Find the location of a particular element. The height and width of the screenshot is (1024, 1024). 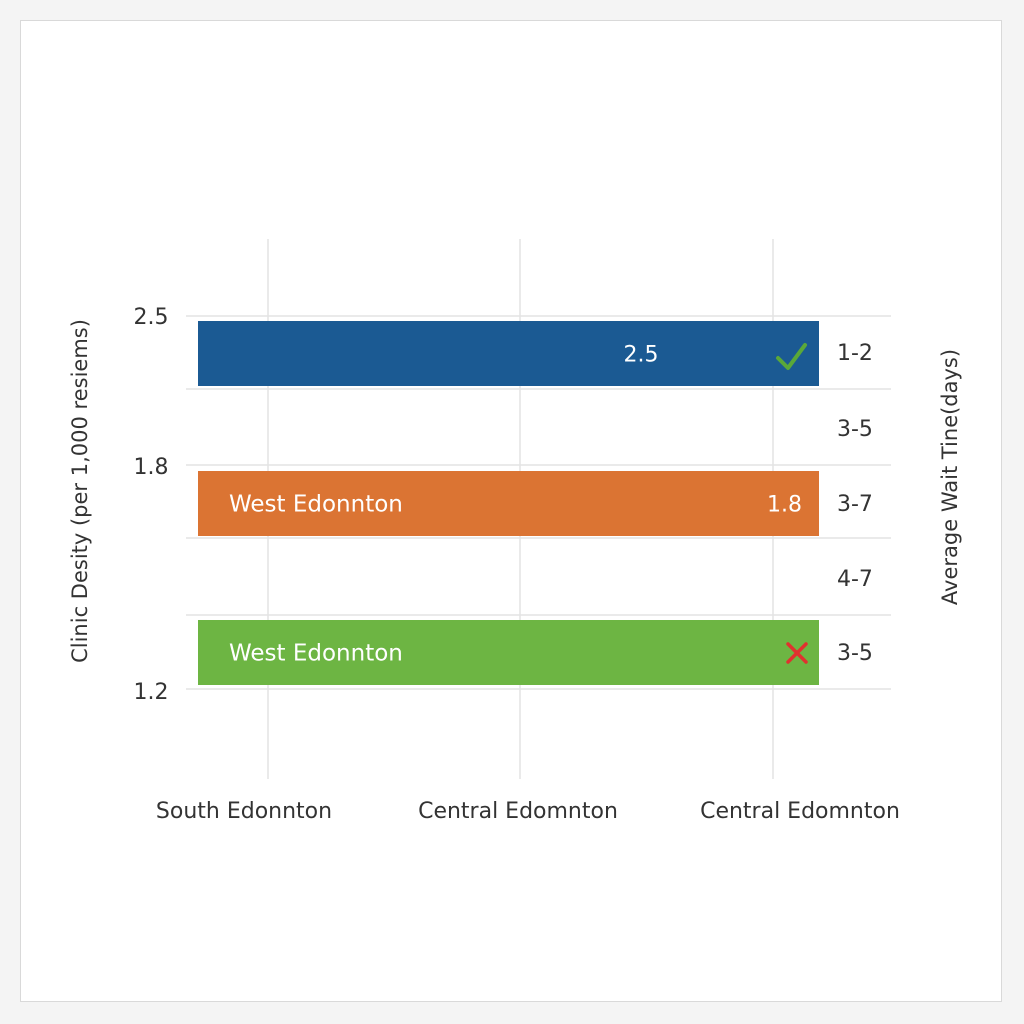

y-left-tick-label: 1.2 is located at coordinates (151, 692).